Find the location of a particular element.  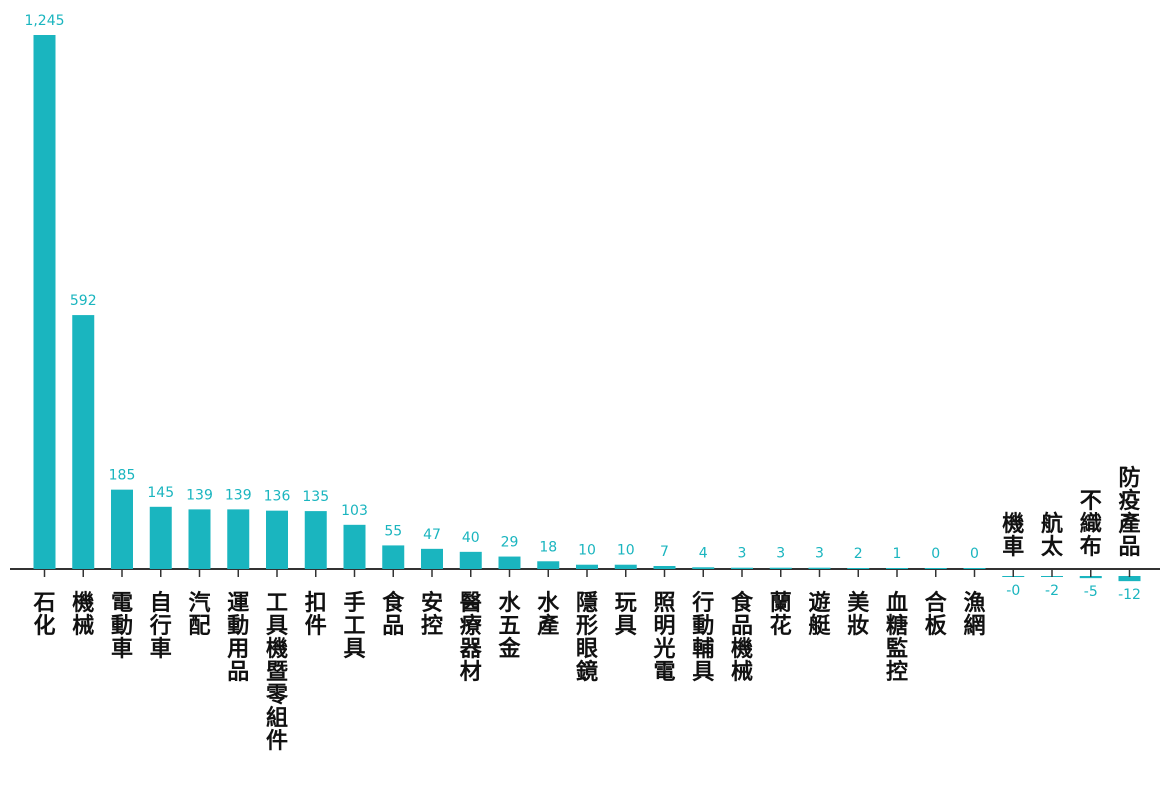

category-label: 照明光電 is located at coordinates (663, 638).